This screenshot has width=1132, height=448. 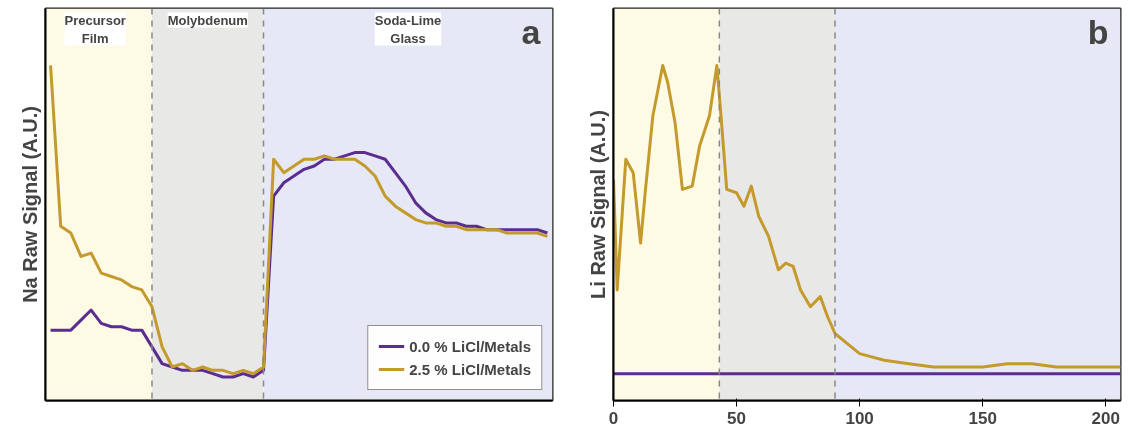 I want to click on text: a, so click(x=531, y=31).